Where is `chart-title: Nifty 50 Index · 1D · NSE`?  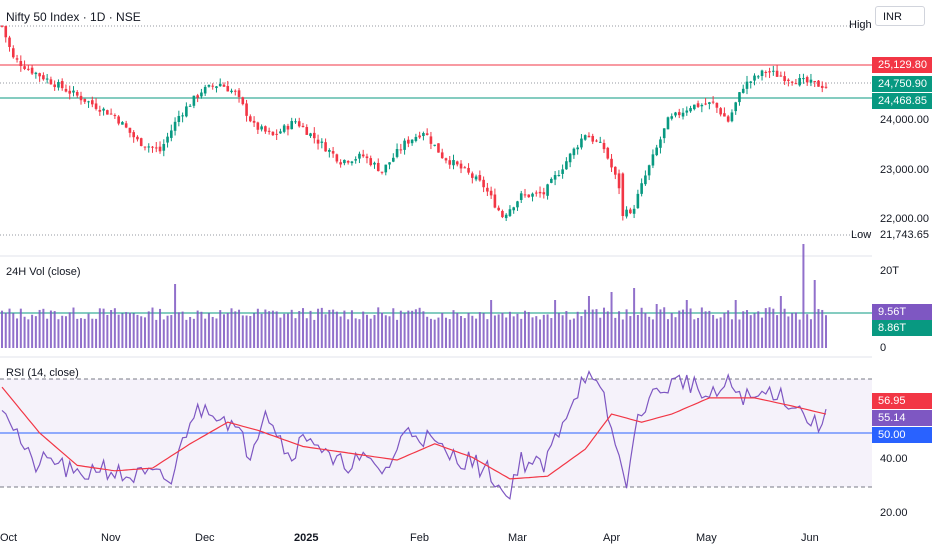
chart-title: Nifty 50 Index · 1D · NSE is located at coordinates (73, 17).